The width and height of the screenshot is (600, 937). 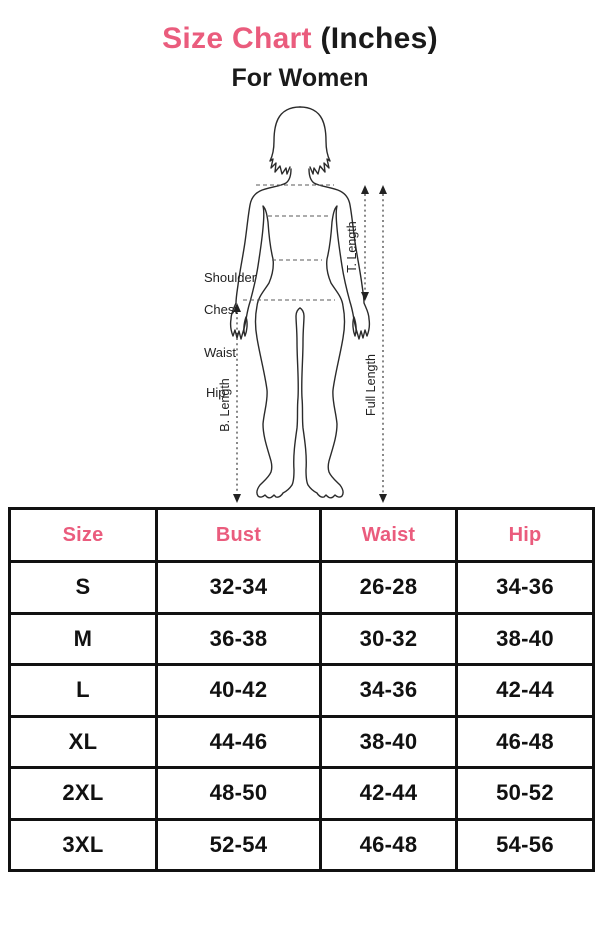 I want to click on page-title: Size Chart (Inches), so click(x=300, y=39).